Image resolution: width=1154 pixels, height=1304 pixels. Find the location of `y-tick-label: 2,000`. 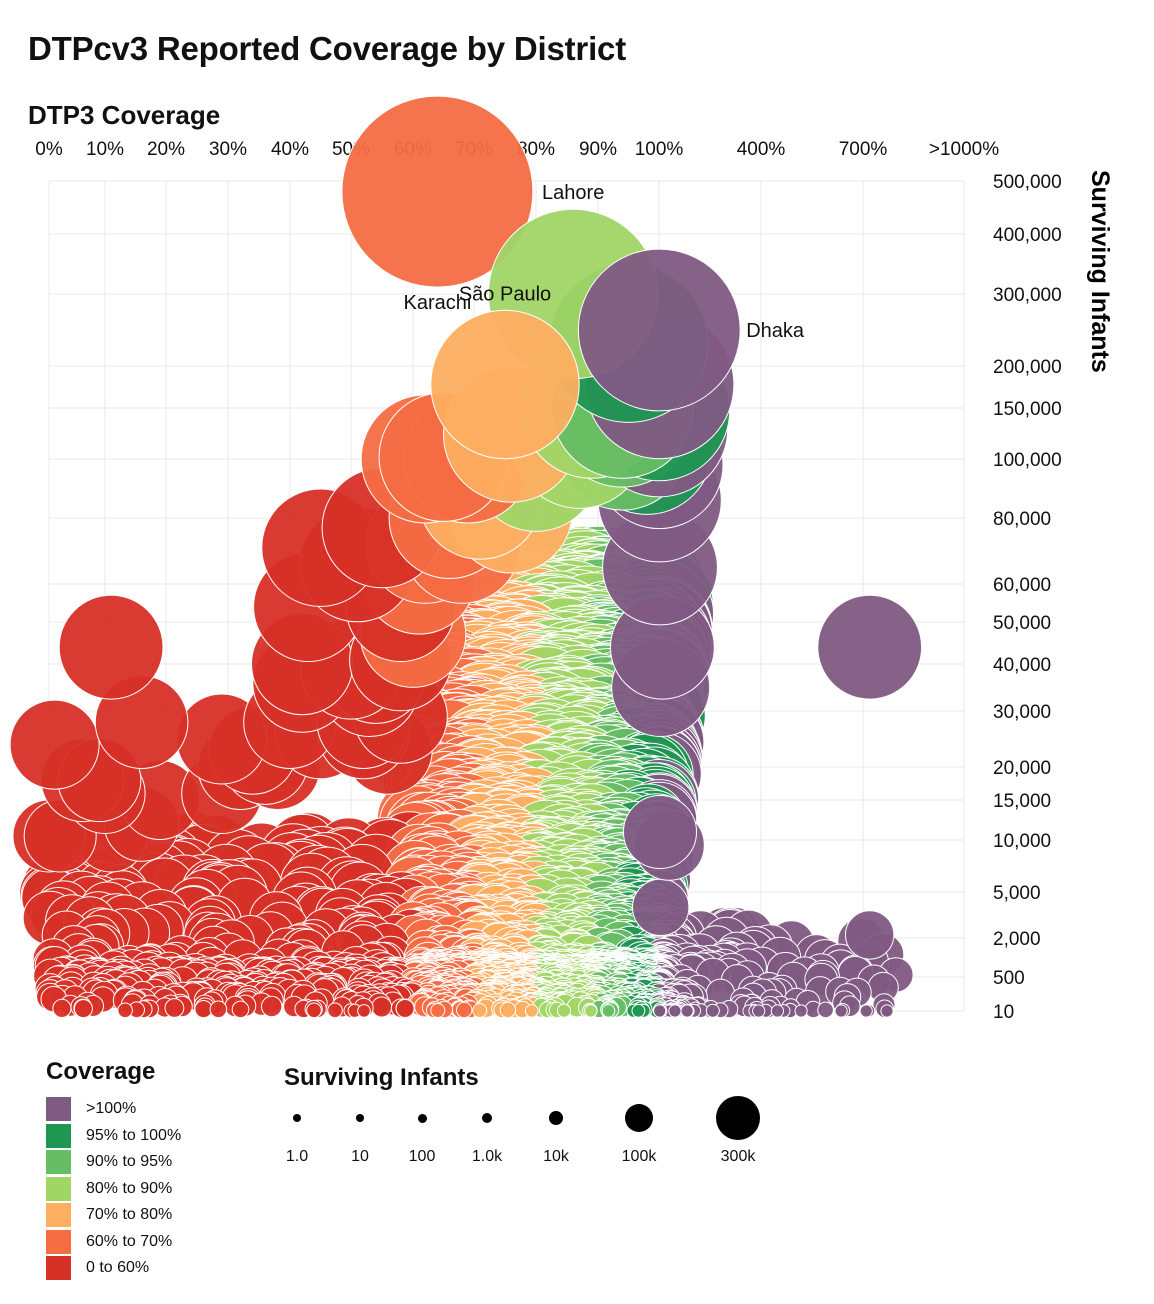

y-tick-label: 2,000 is located at coordinates (1017, 939).